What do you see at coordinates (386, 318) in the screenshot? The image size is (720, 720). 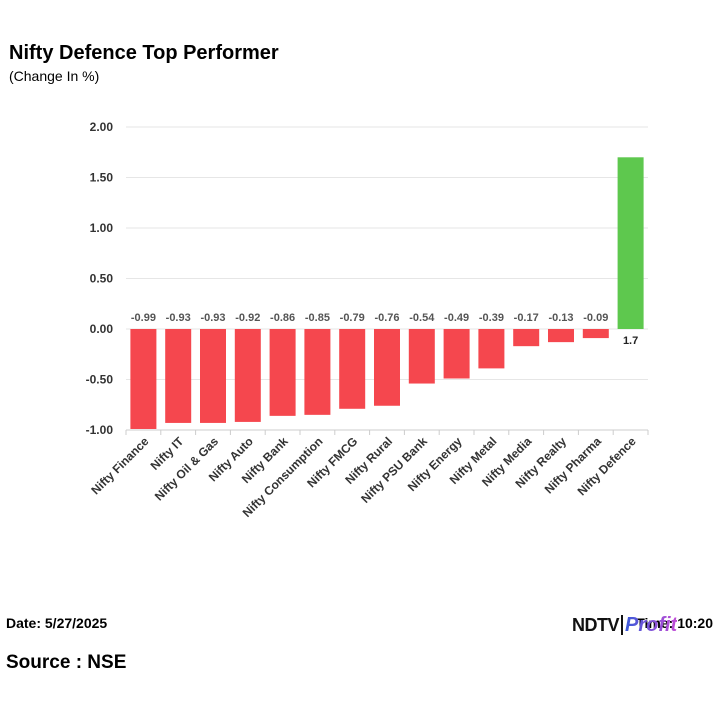 I see `data-label: -0.76` at bounding box center [386, 318].